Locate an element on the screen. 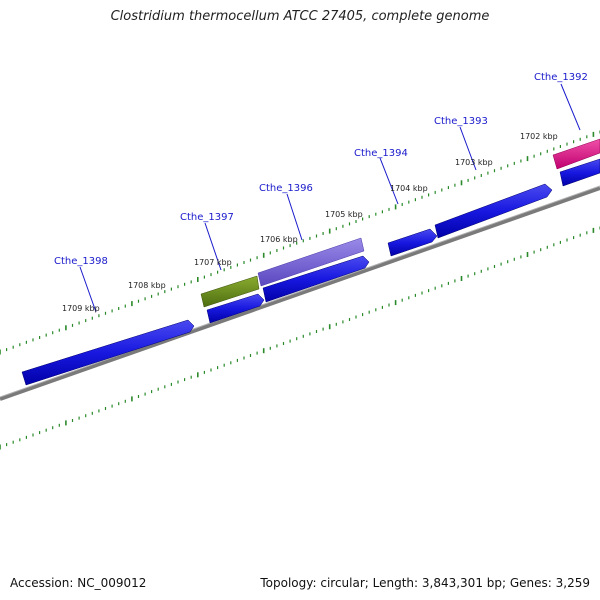  kbp-label: 1708 kbp is located at coordinates (147, 285).